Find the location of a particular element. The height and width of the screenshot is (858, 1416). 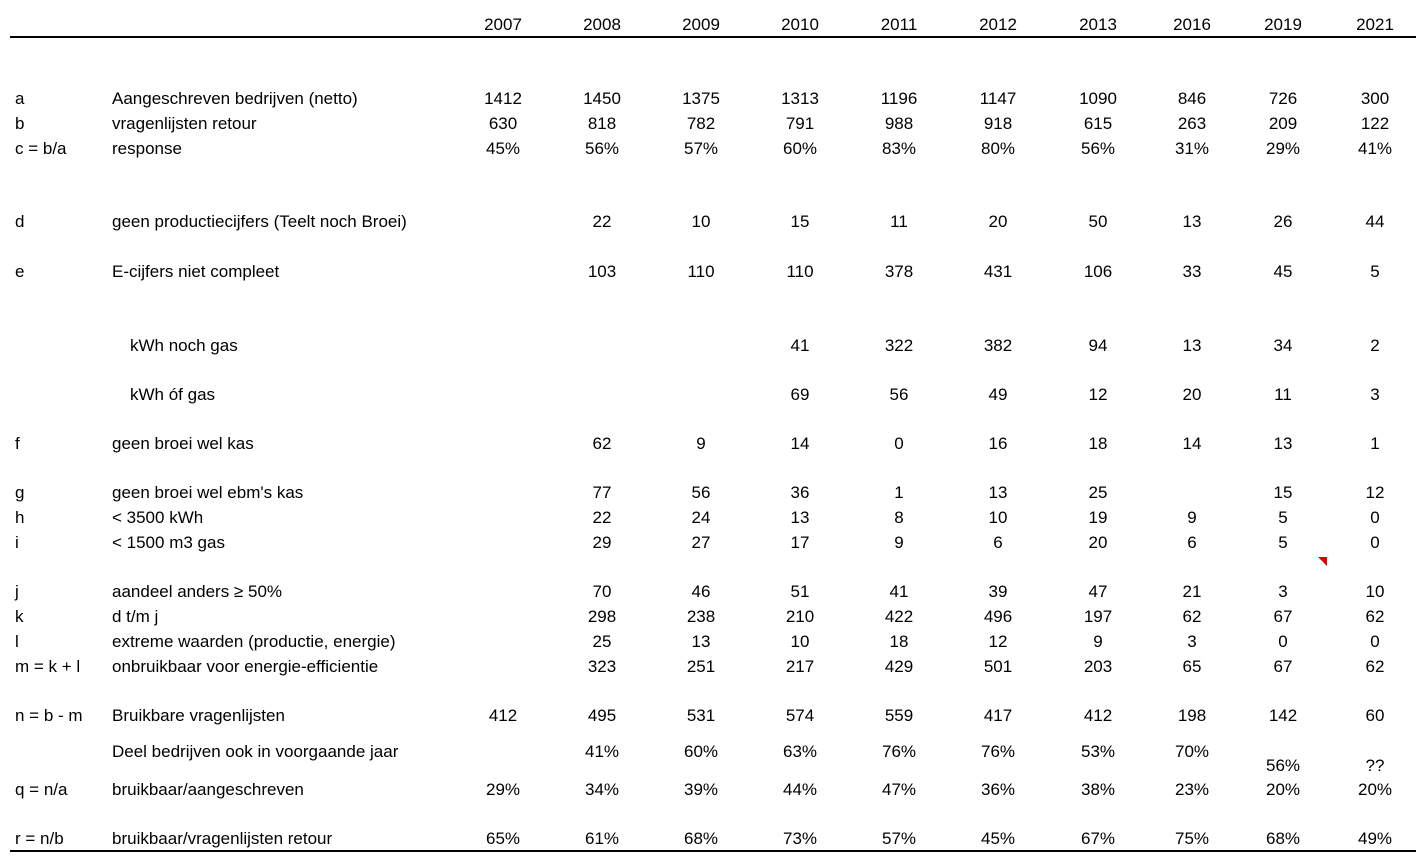

table-cell: 70 is located at coordinates (602, 591).